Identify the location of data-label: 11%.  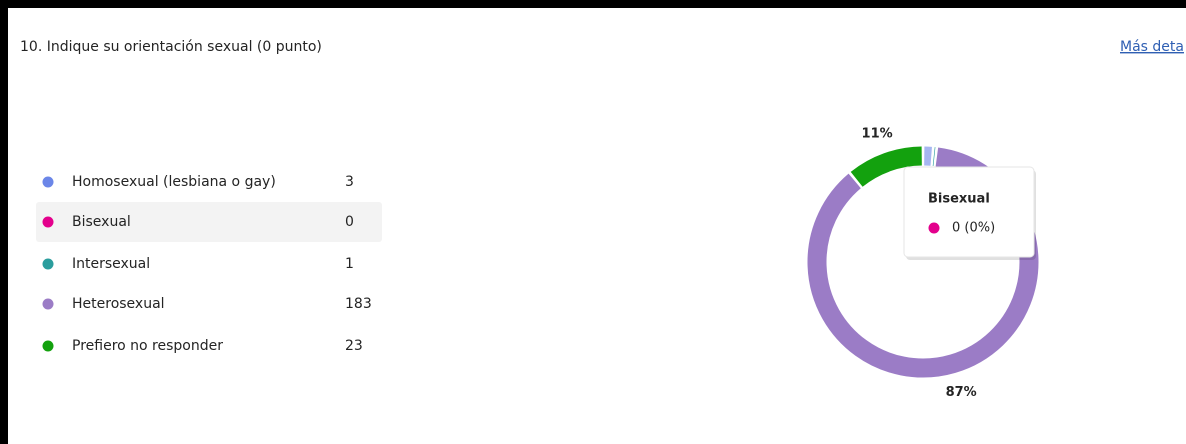
(877, 133).